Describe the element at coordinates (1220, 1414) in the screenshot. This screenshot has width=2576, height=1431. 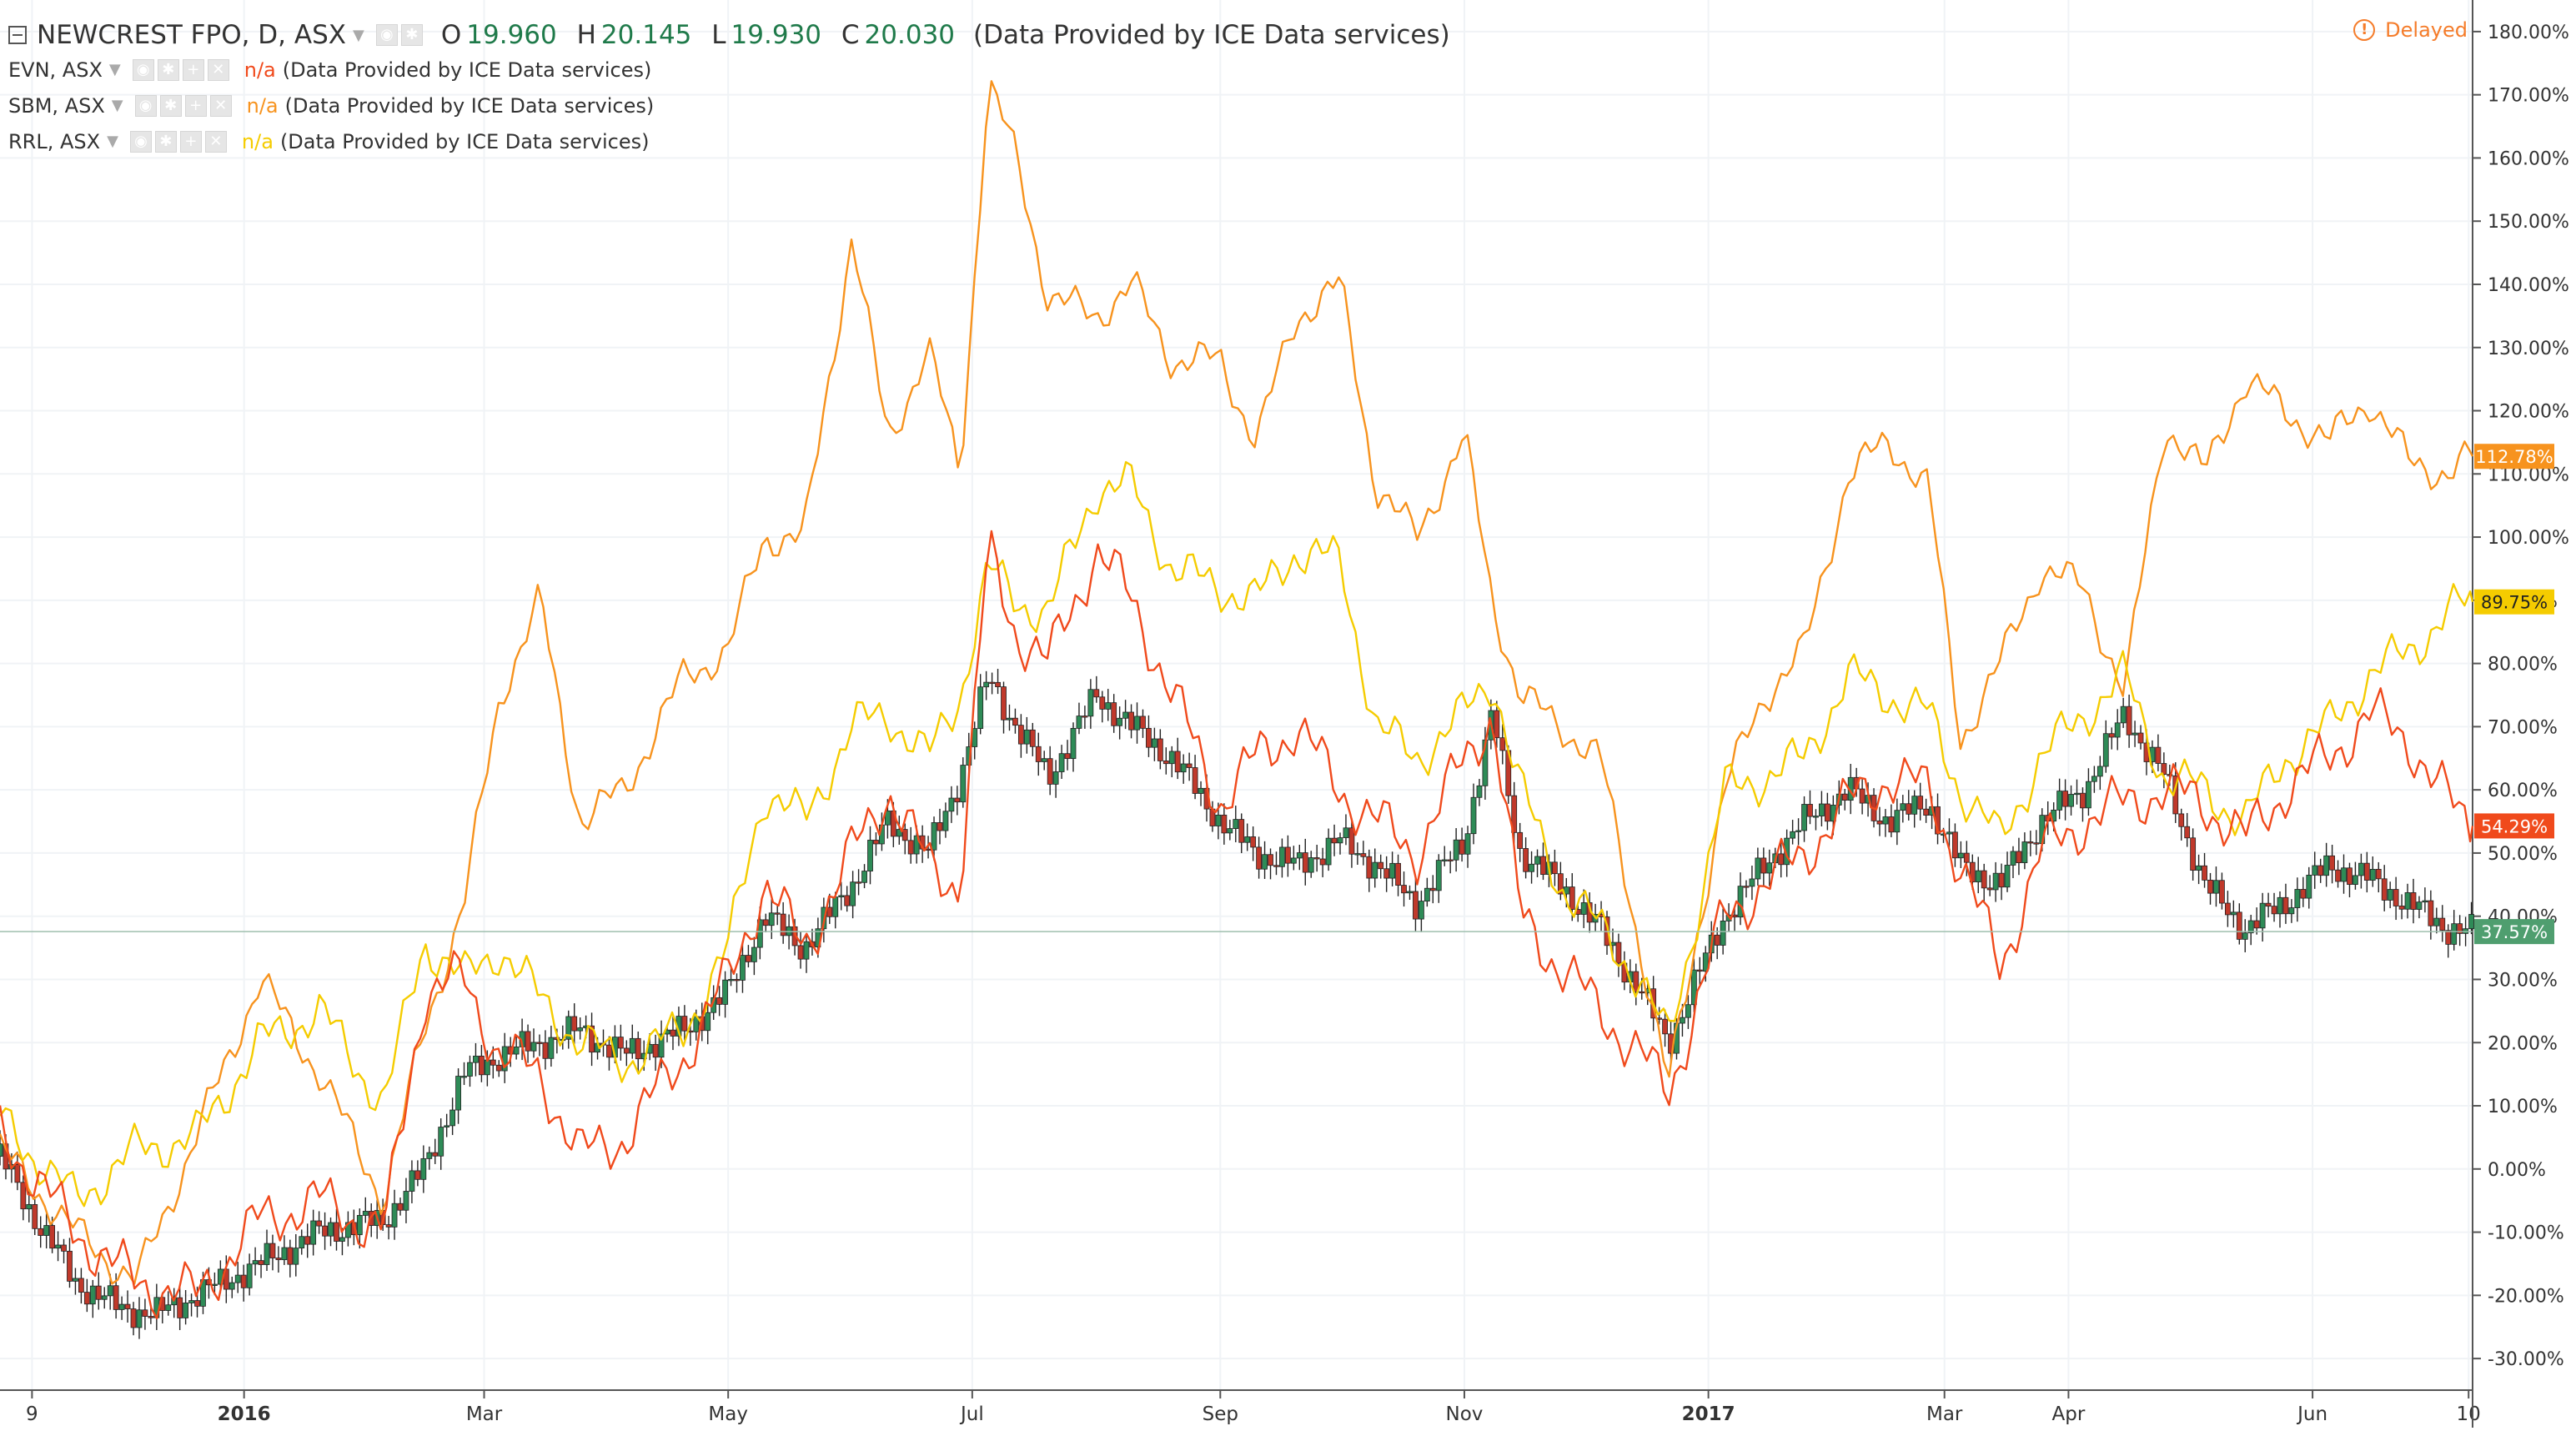
I see `x-tick-label: Sep` at that location.